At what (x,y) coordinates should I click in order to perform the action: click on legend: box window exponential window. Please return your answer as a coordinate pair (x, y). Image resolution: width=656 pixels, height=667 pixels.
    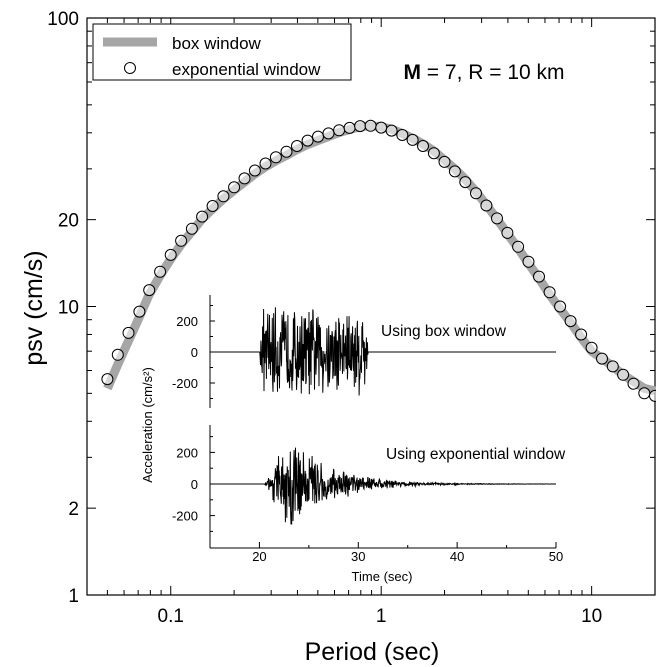
    Looking at the image, I should click on (222, 52).